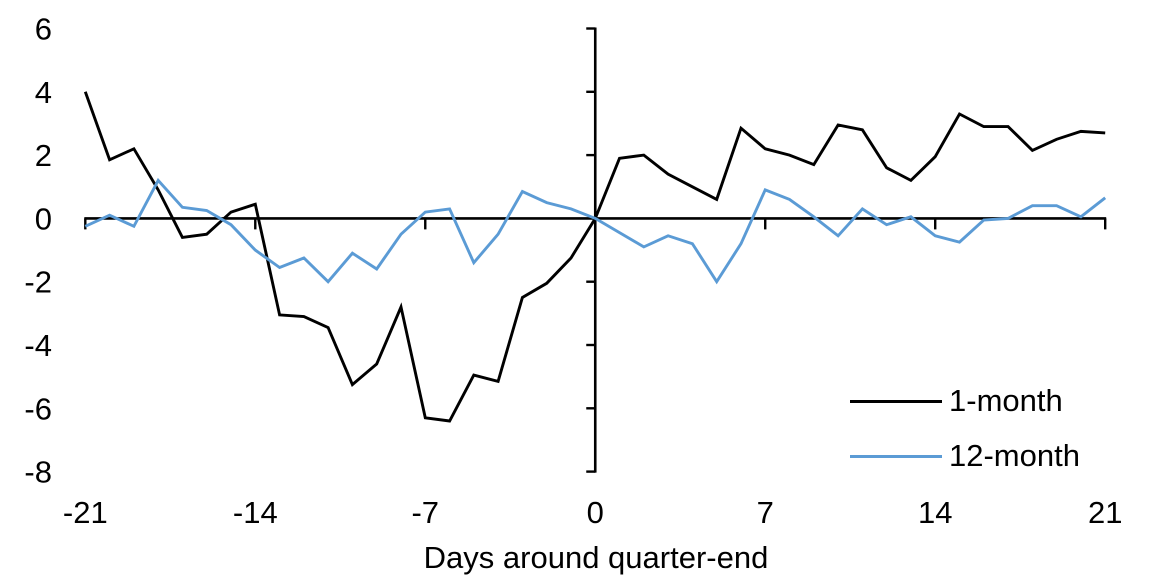 The image size is (1152, 584). What do you see at coordinates (935, 512) in the screenshot?
I see `x-tick-label: 14` at bounding box center [935, 512].